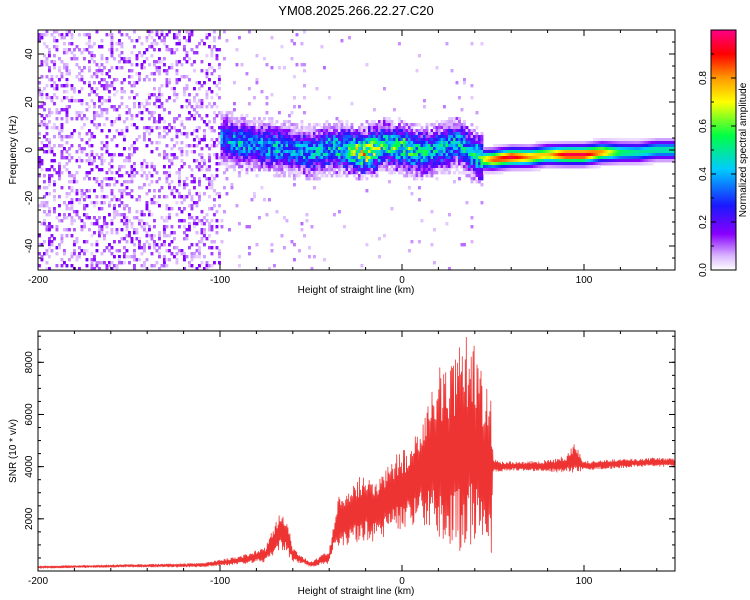 This screenshot has width=750, height=600. I want to click on spectrogram-ylabel: Frequency (Hz), so click(13, 150).